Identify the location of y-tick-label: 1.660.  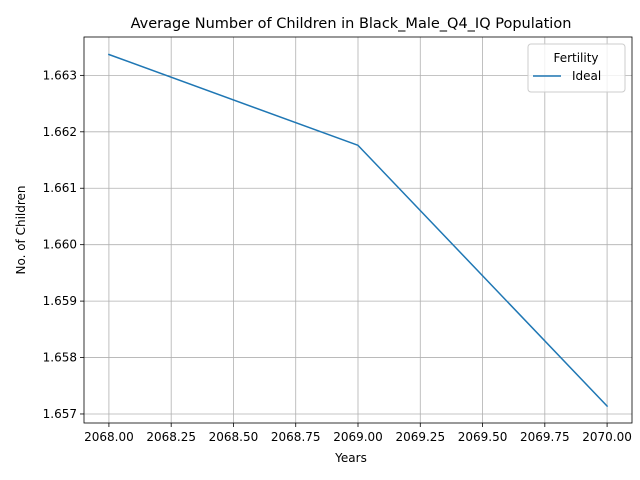
(60, 245).